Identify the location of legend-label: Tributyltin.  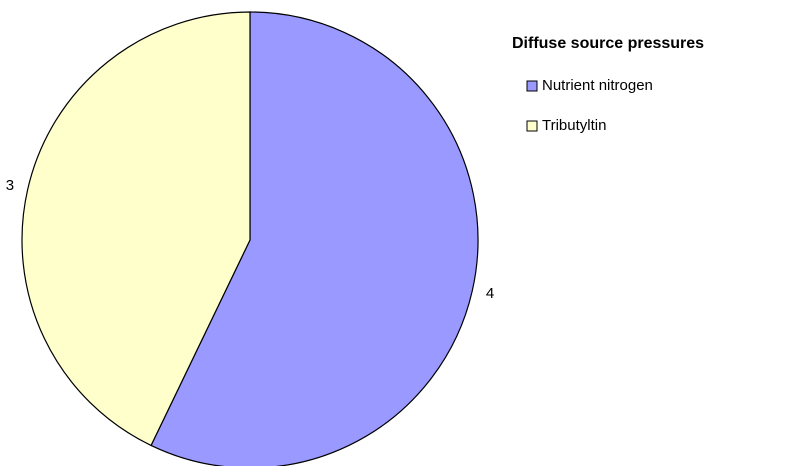
(574, 125).